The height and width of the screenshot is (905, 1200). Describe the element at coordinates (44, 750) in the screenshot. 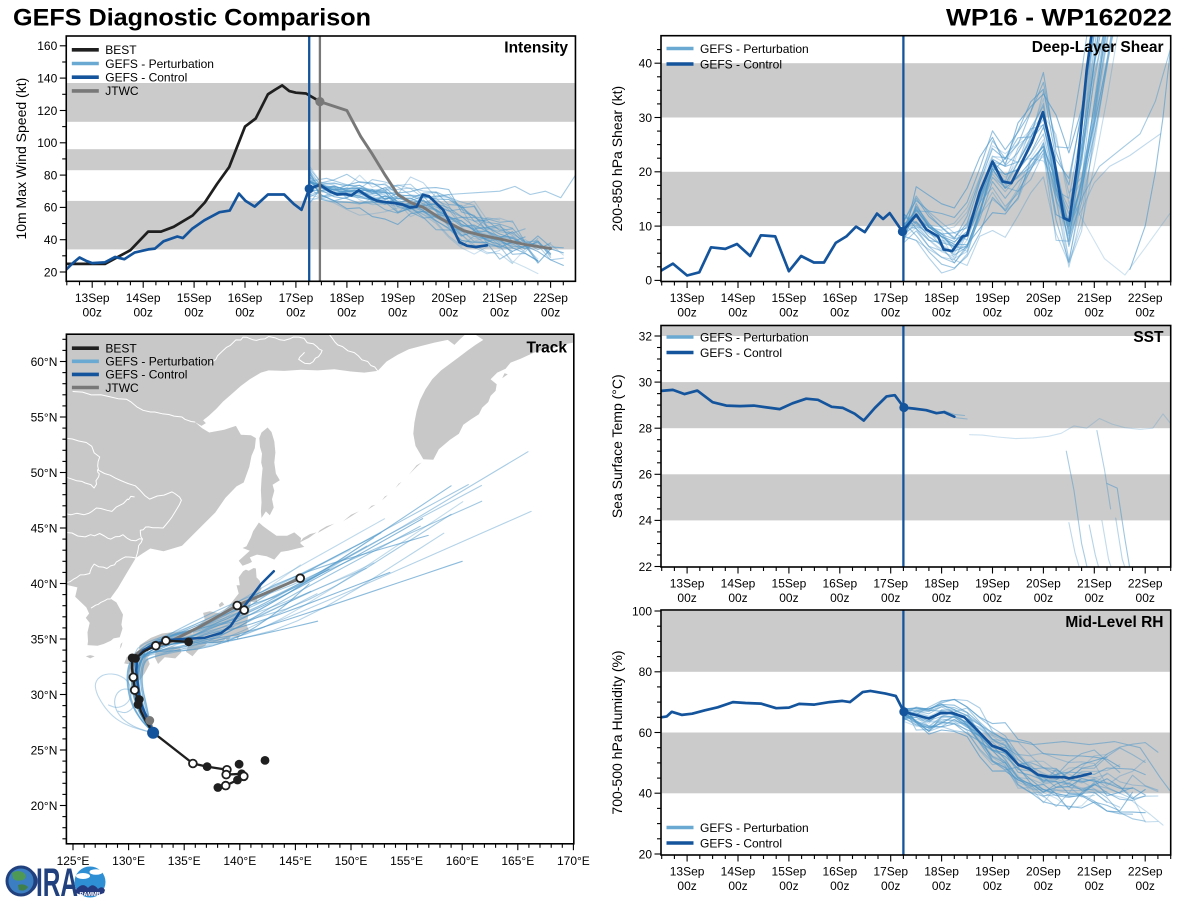

I see `svg-text: 25°N` at that location.